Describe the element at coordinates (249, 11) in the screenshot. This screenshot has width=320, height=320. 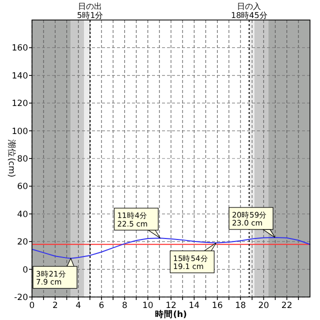
I see `ref-line-label: 日の入 18時45分` at that location.